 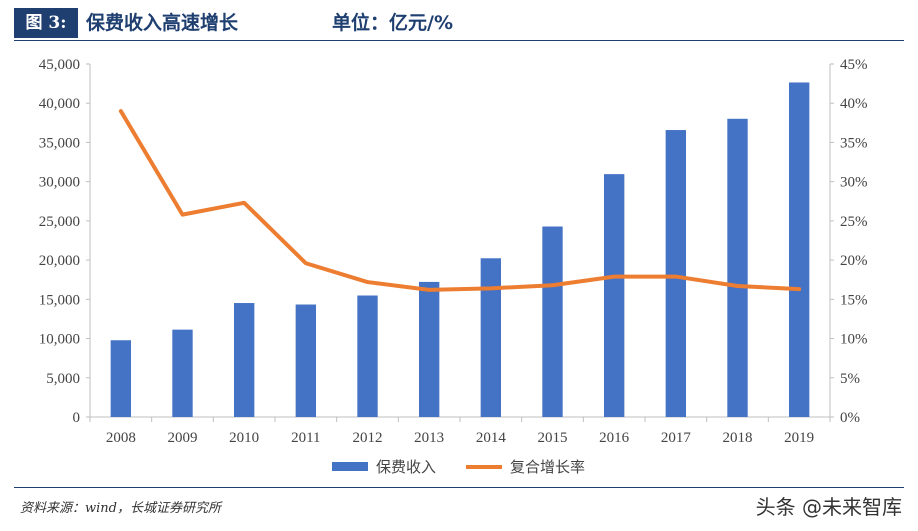 What do you see at coordinates (553, 438) in the screenshot?
I see `x-tick-label: 2015` at bounding box center [553, 438].